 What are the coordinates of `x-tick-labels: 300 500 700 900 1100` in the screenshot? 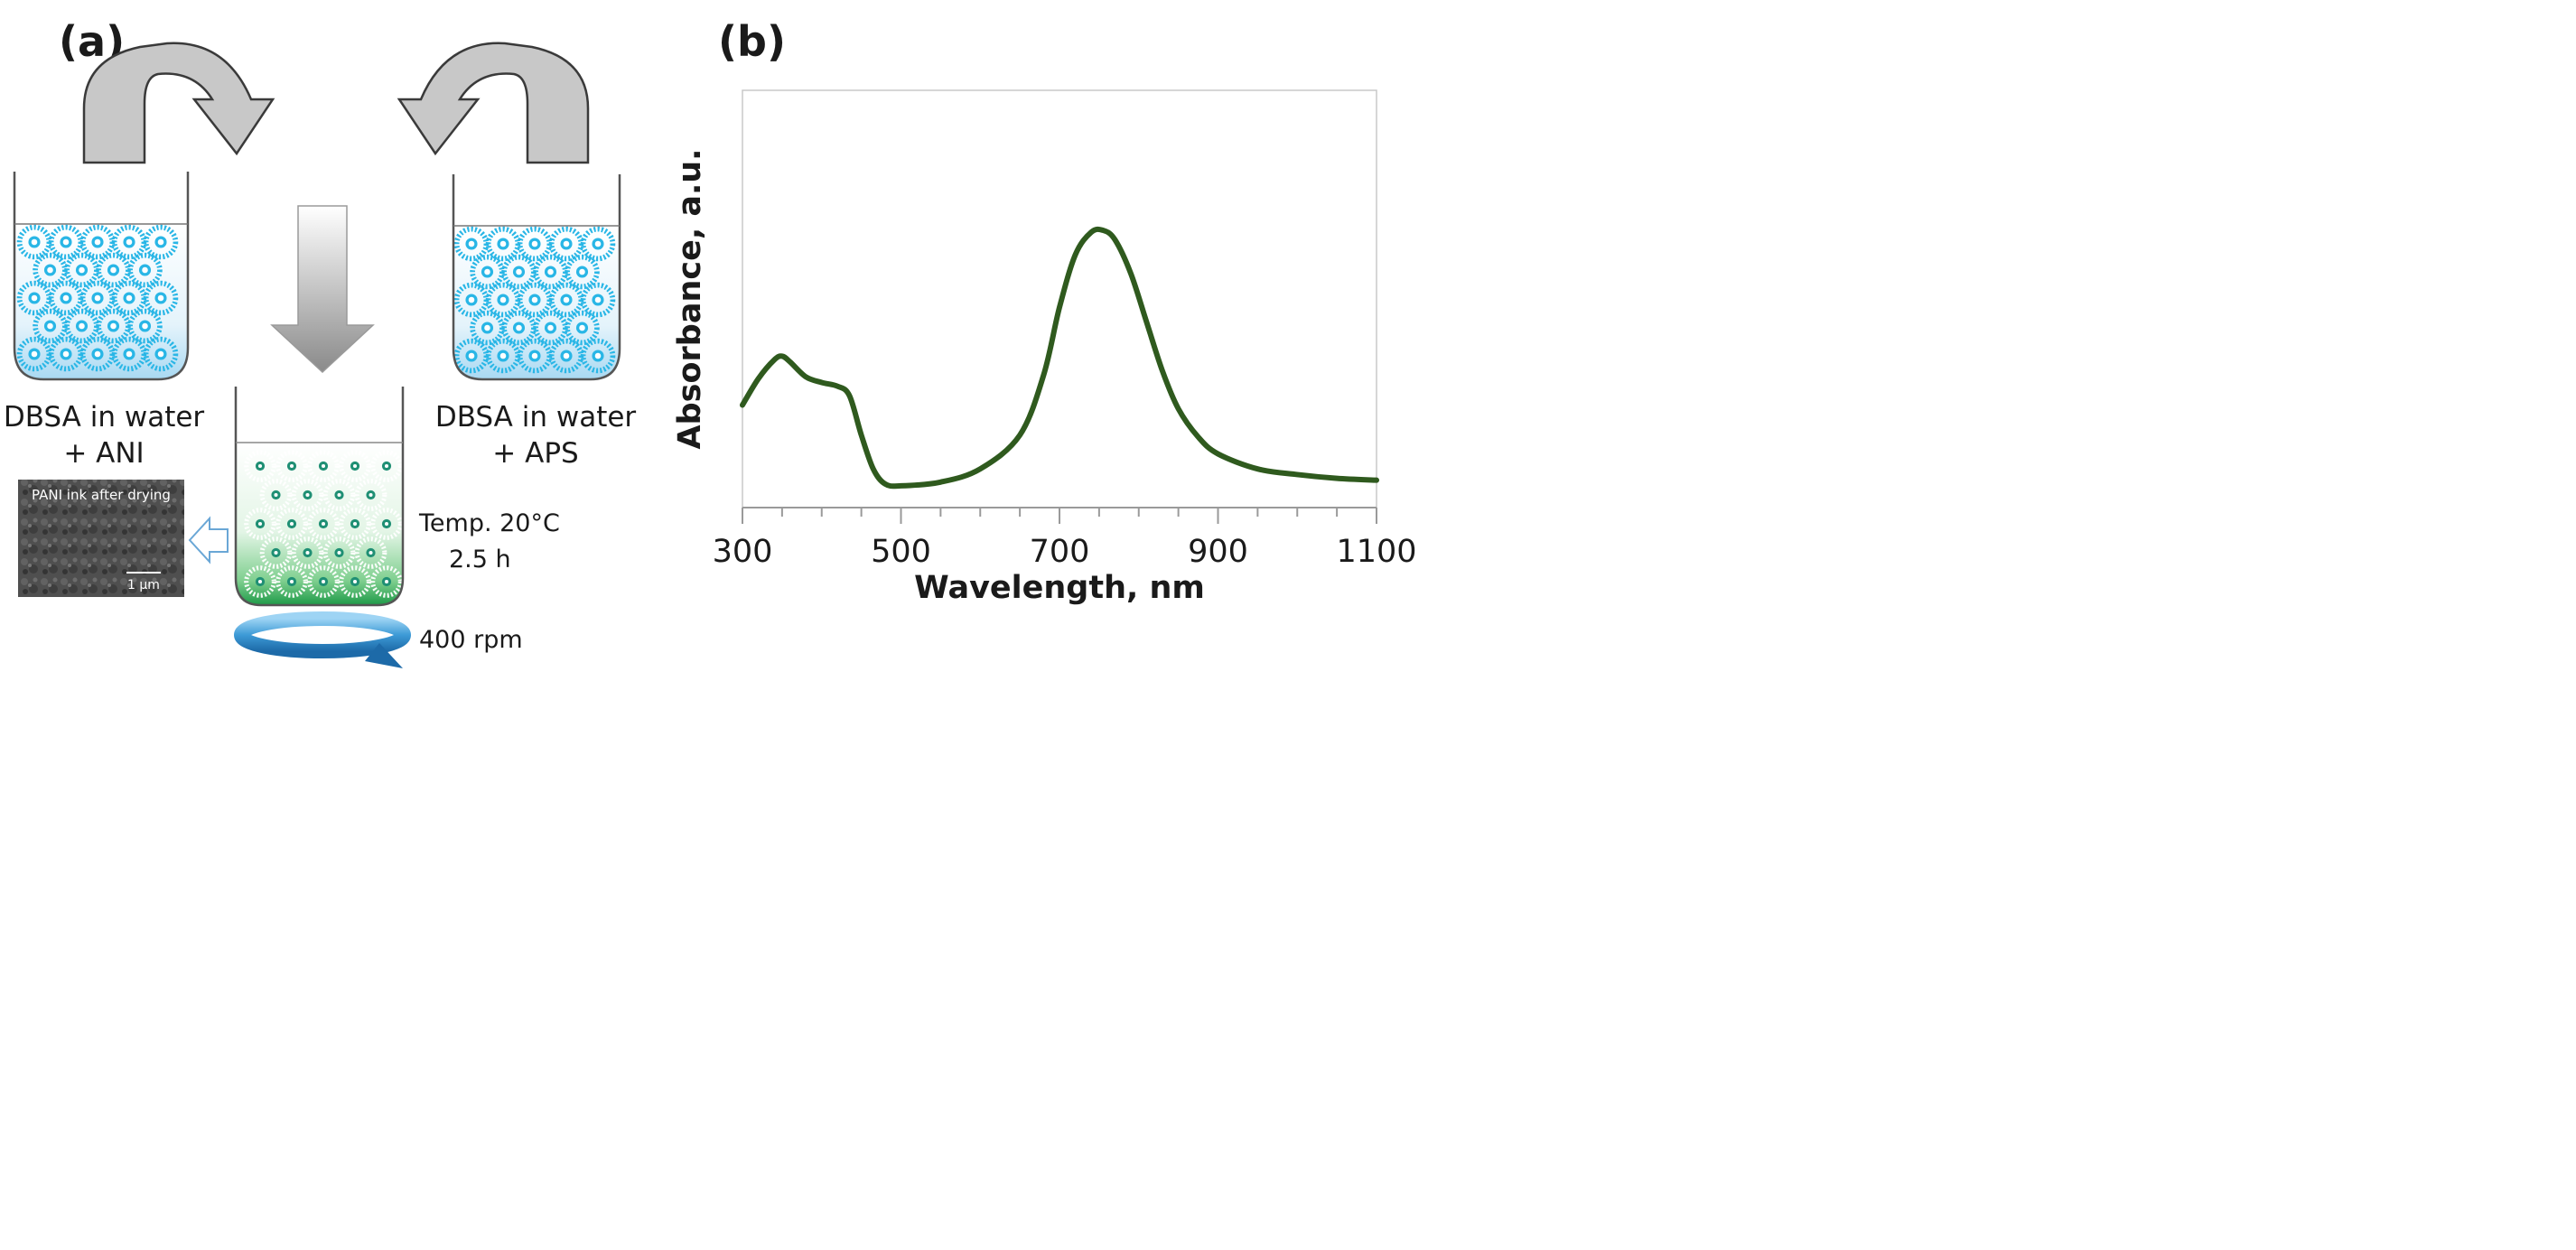 It's located at (1065, 552).